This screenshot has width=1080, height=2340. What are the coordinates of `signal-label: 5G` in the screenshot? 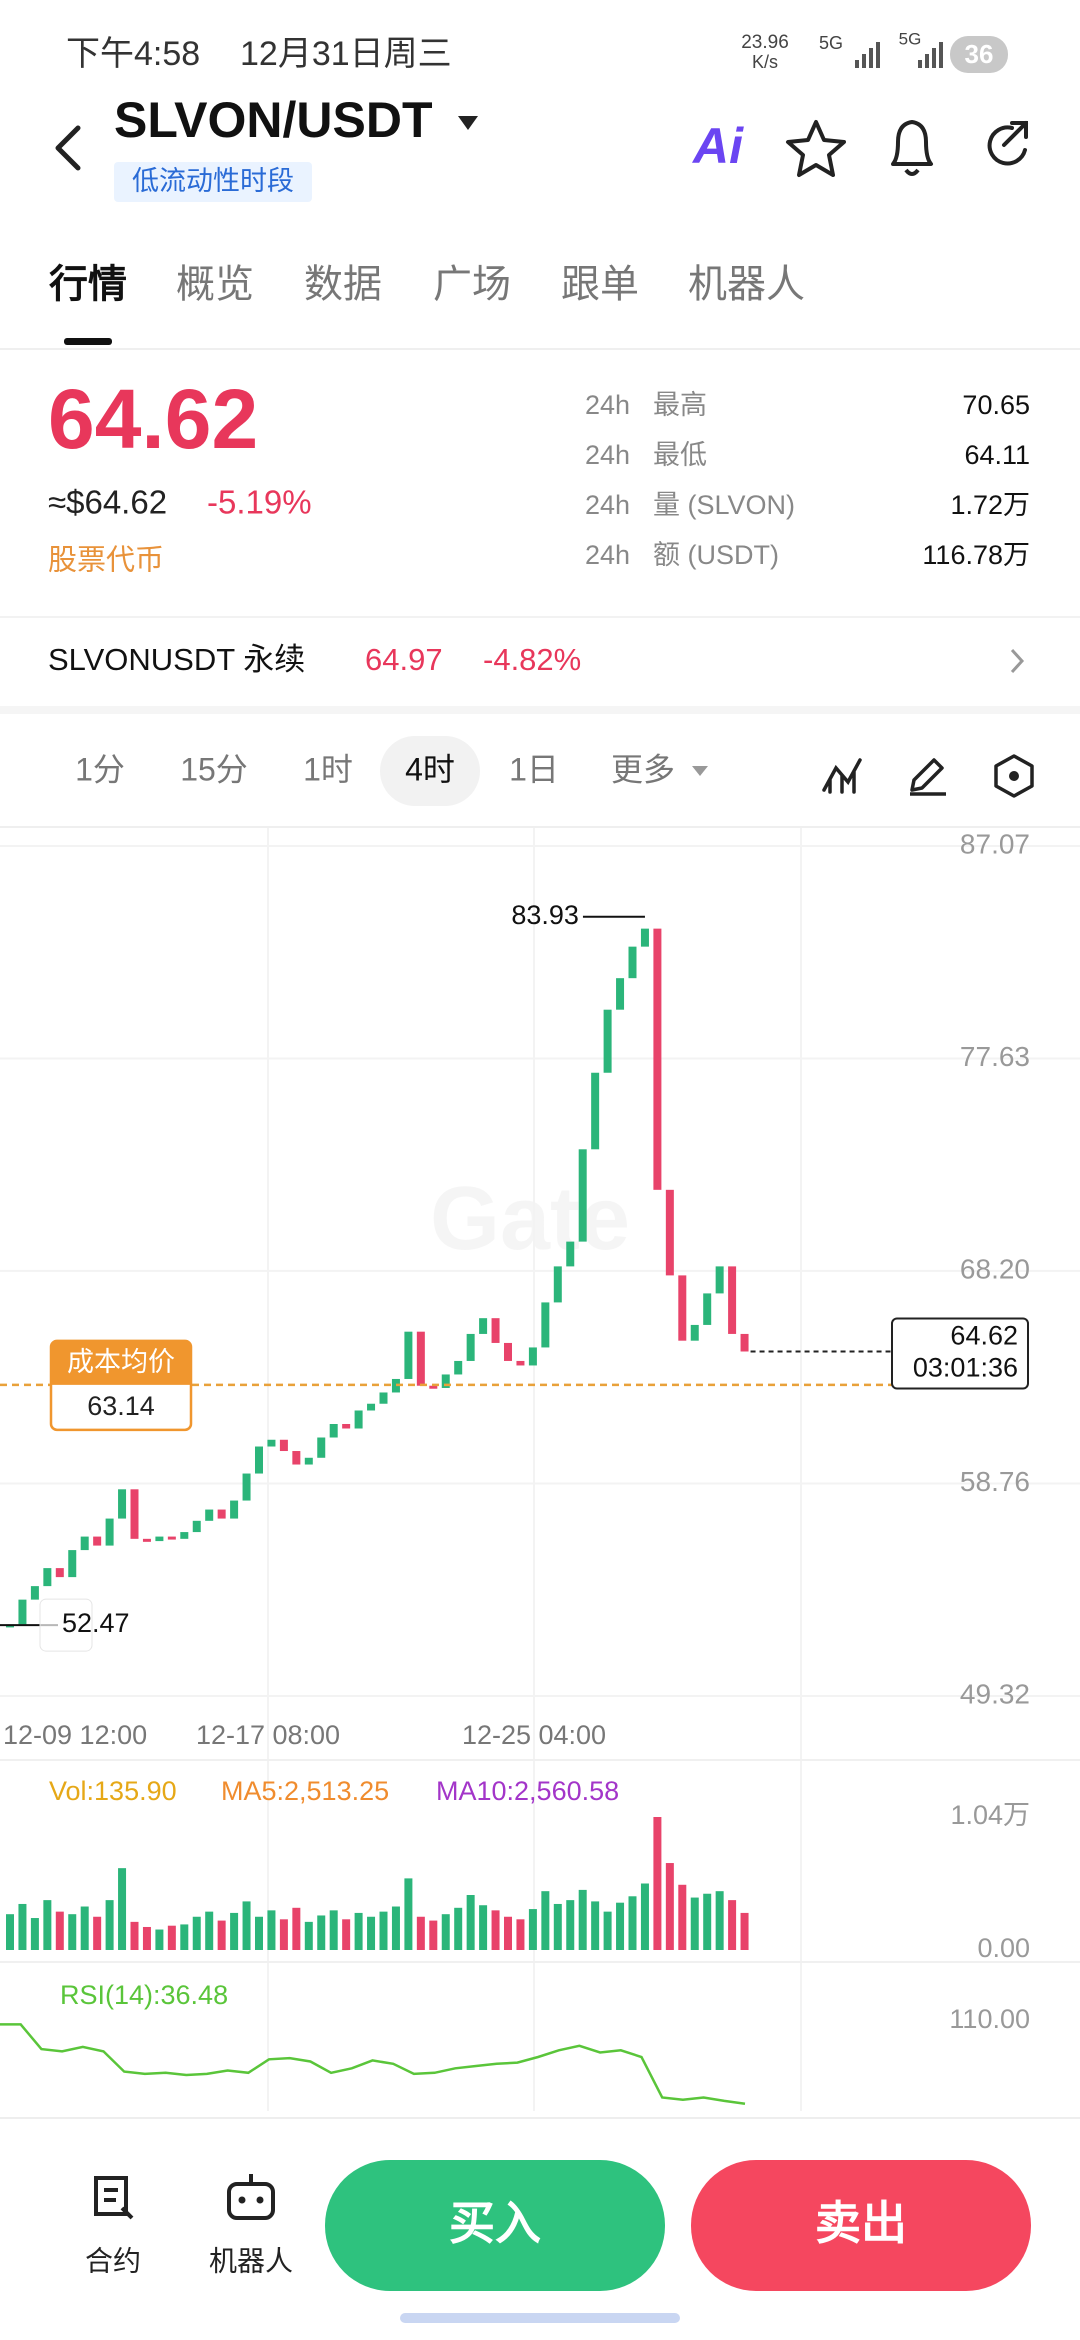 It's located at (910, 38).